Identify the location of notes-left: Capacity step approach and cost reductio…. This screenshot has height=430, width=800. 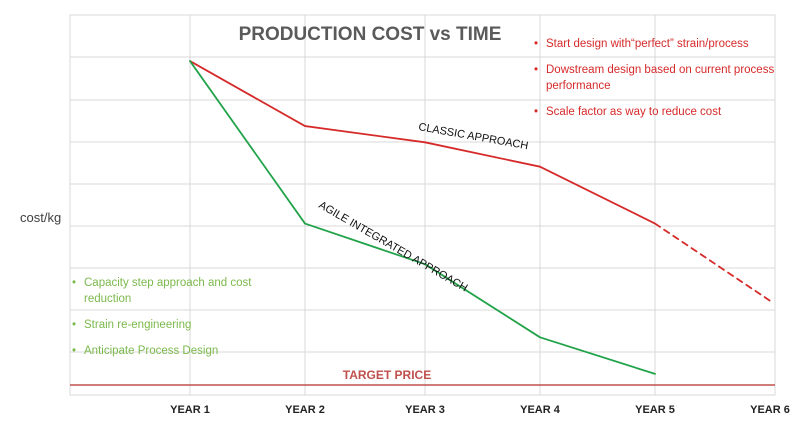
(185, 322).